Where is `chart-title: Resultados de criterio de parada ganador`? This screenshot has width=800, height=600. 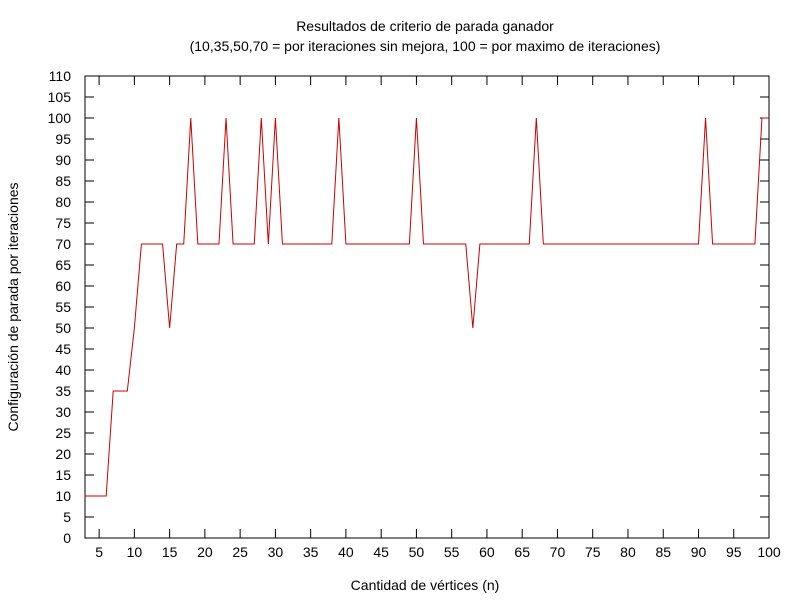 chart-title: Resultados de criterio de parada ganador is located at coordinates (425, 26).